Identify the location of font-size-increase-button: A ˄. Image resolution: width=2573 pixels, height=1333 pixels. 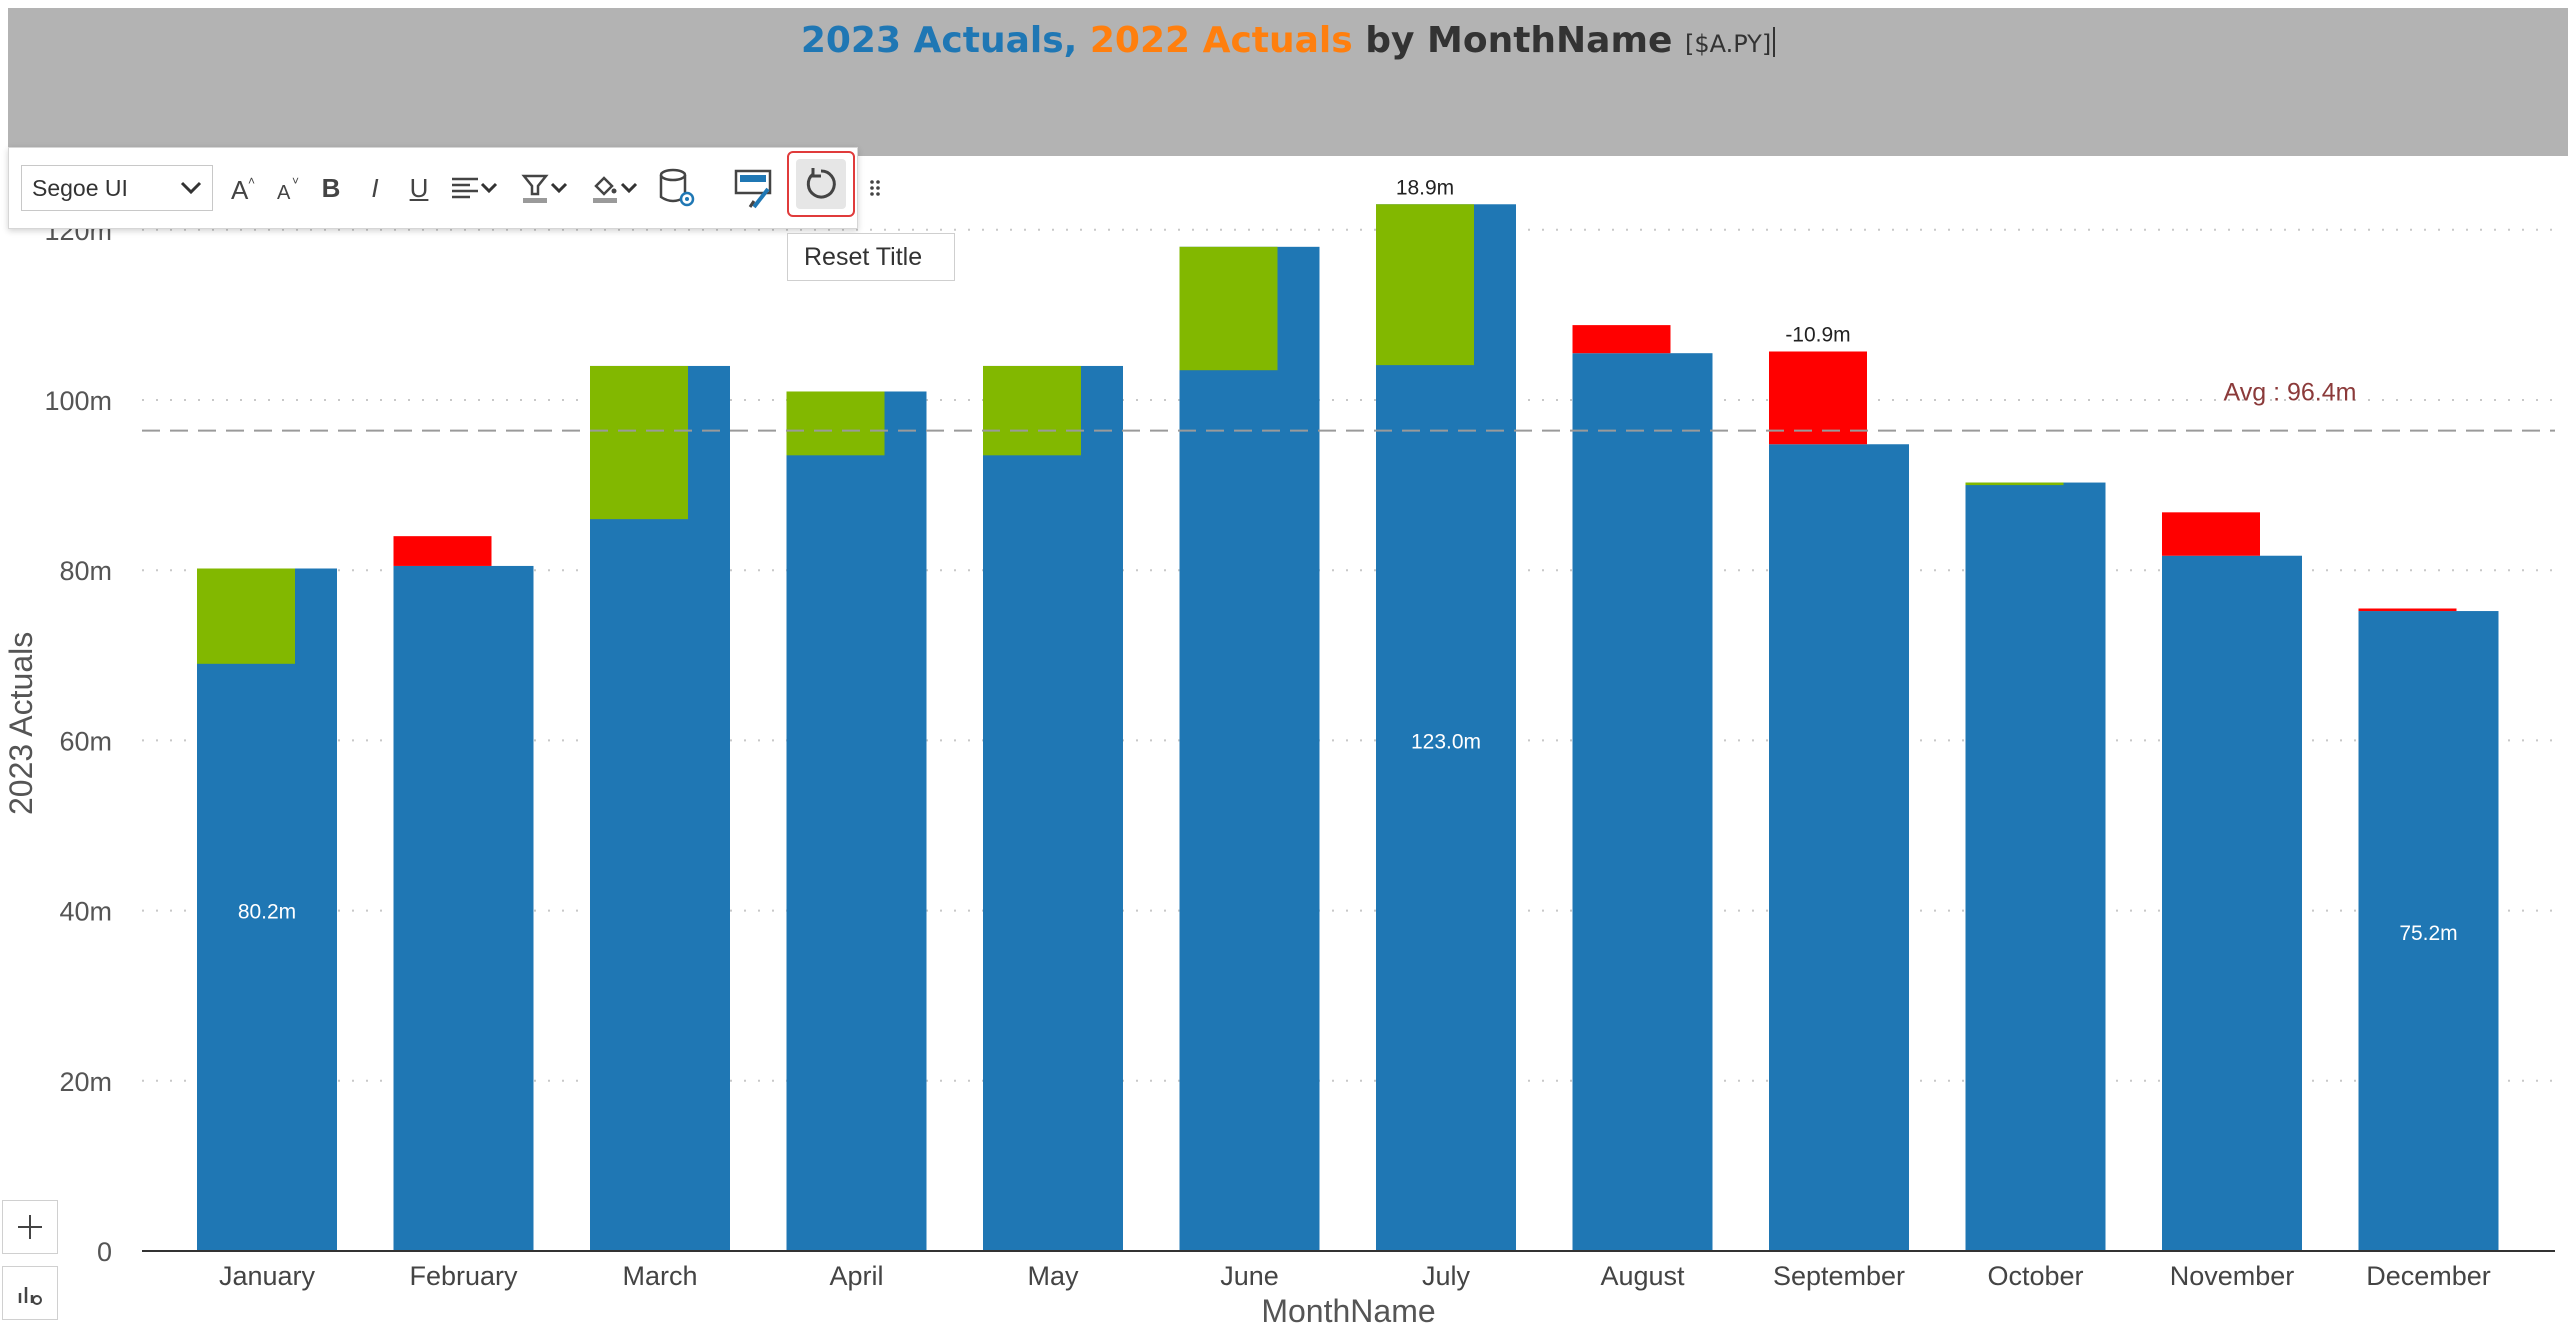
(243, 188).